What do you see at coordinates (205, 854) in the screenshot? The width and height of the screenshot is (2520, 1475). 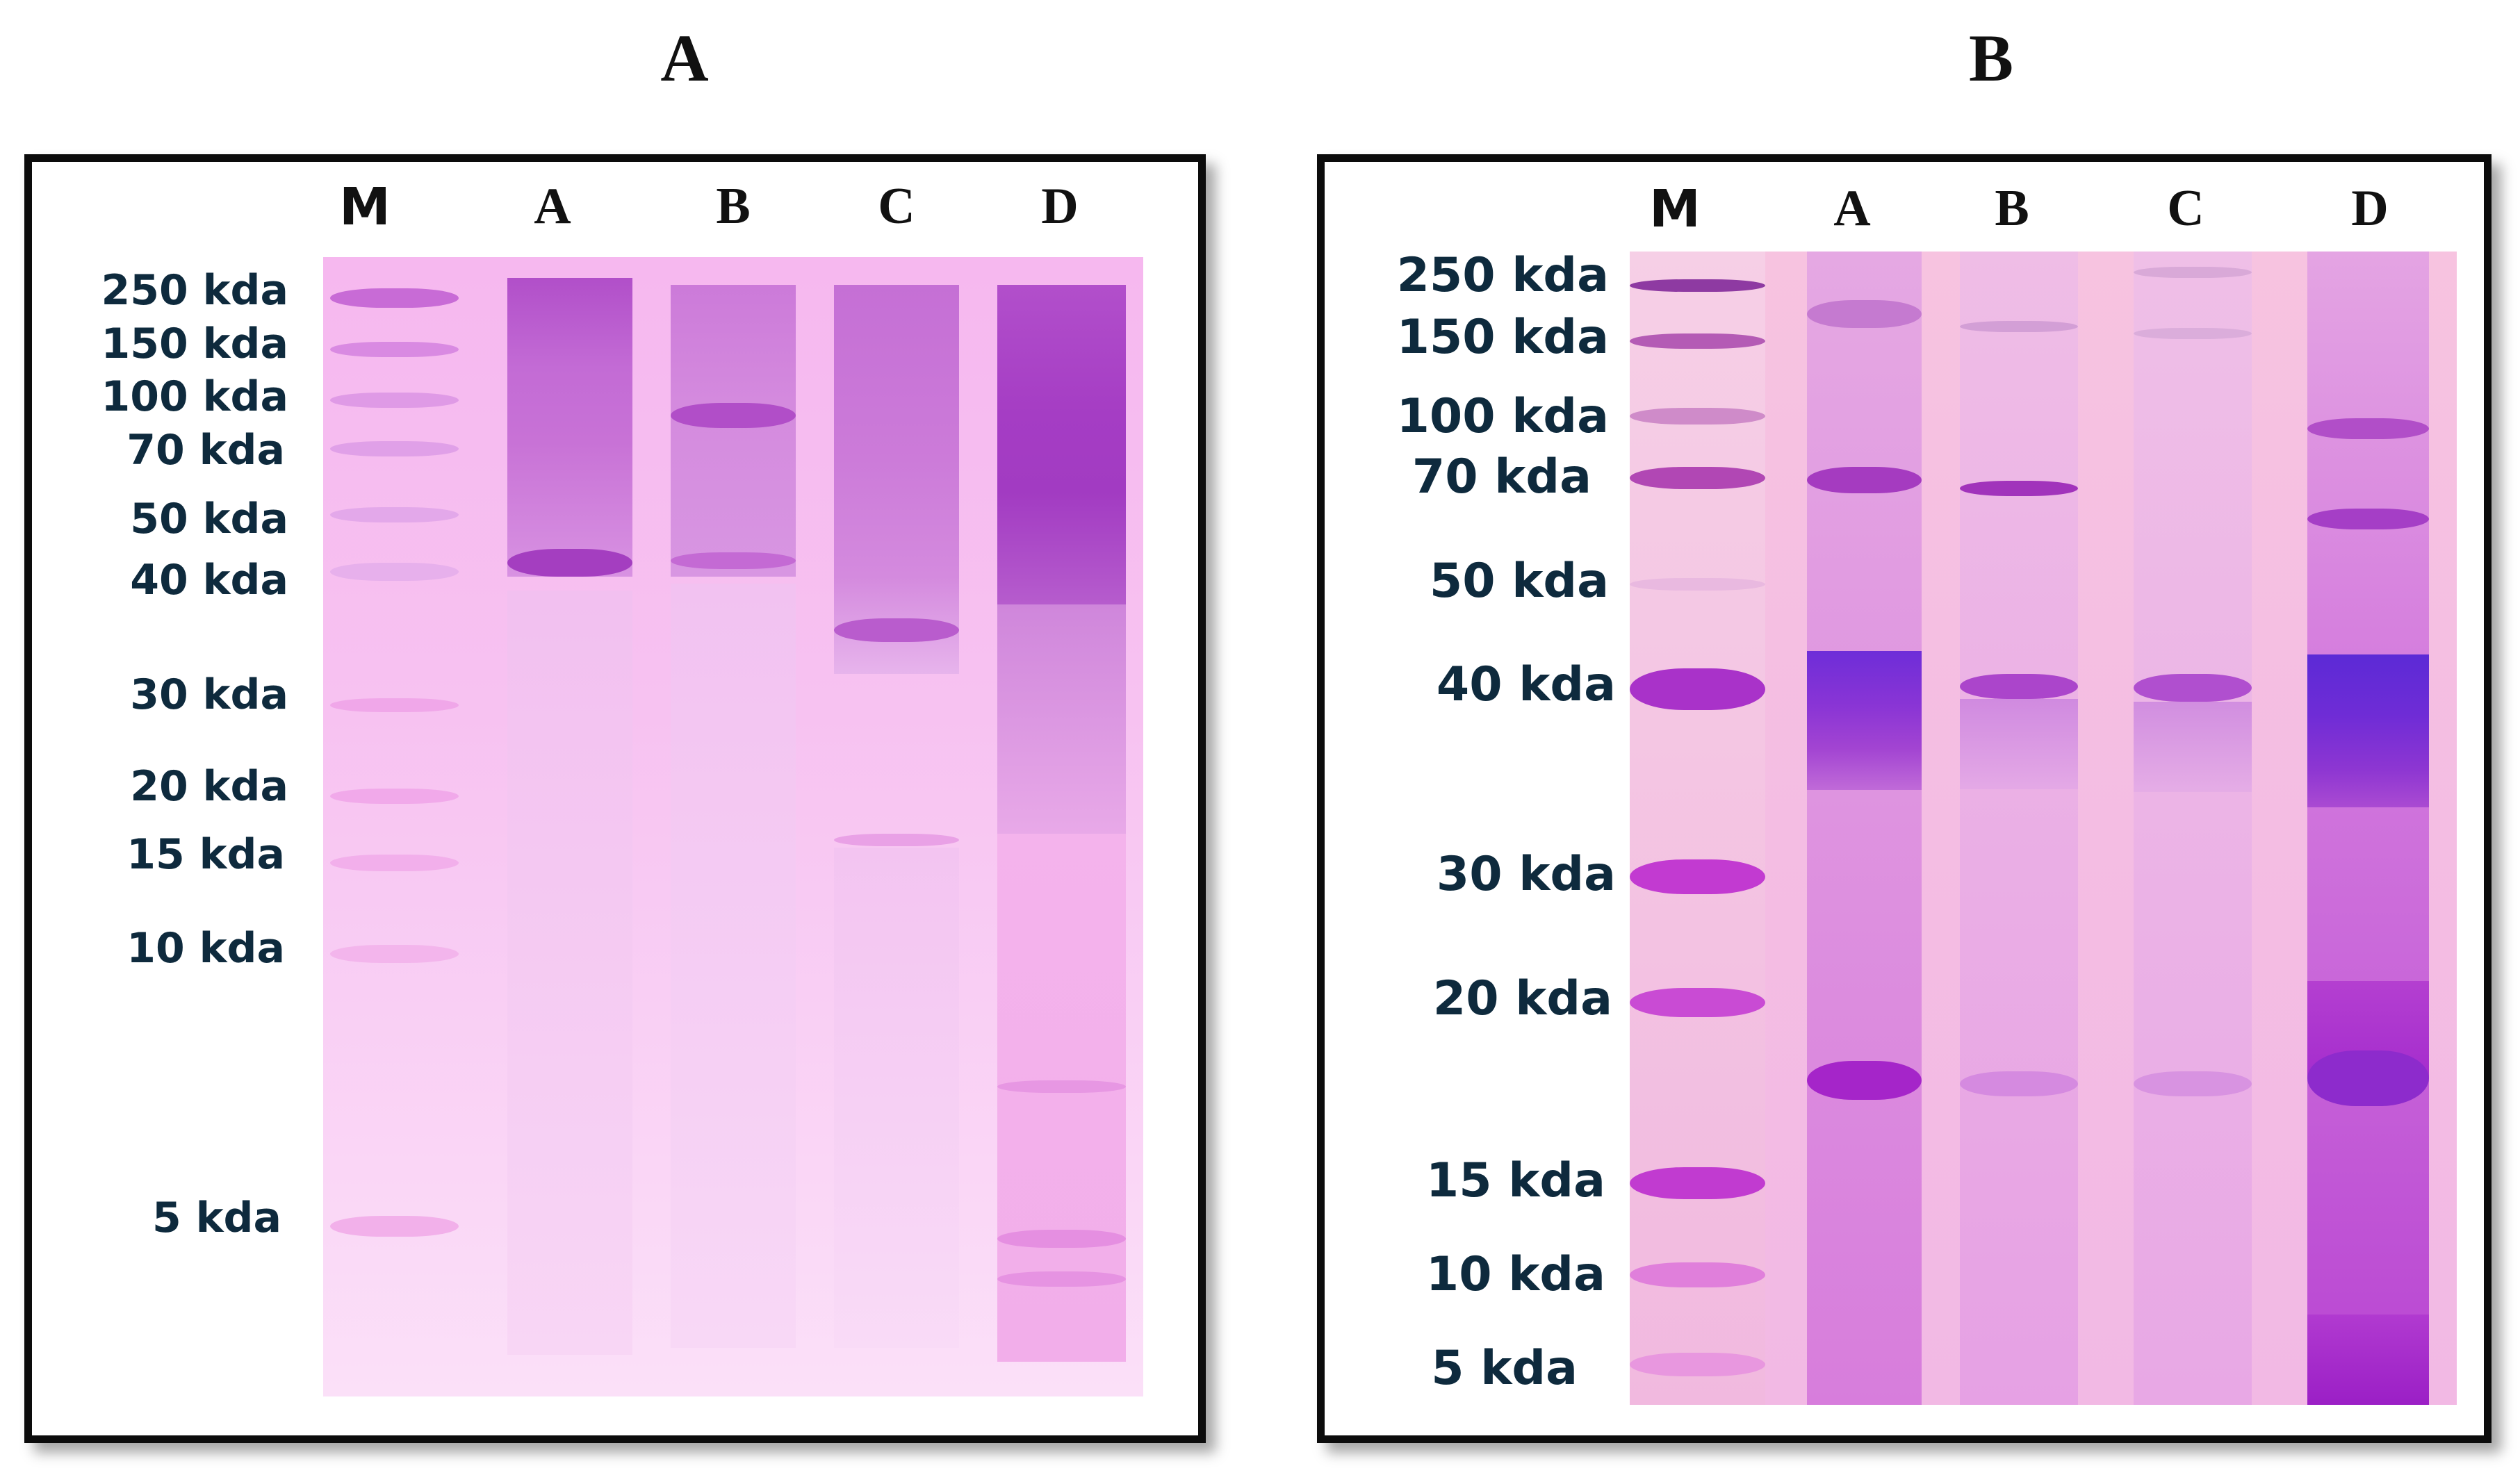 I see `panel-a-marker-label: 15 kda` at bounding box center [205, 854].